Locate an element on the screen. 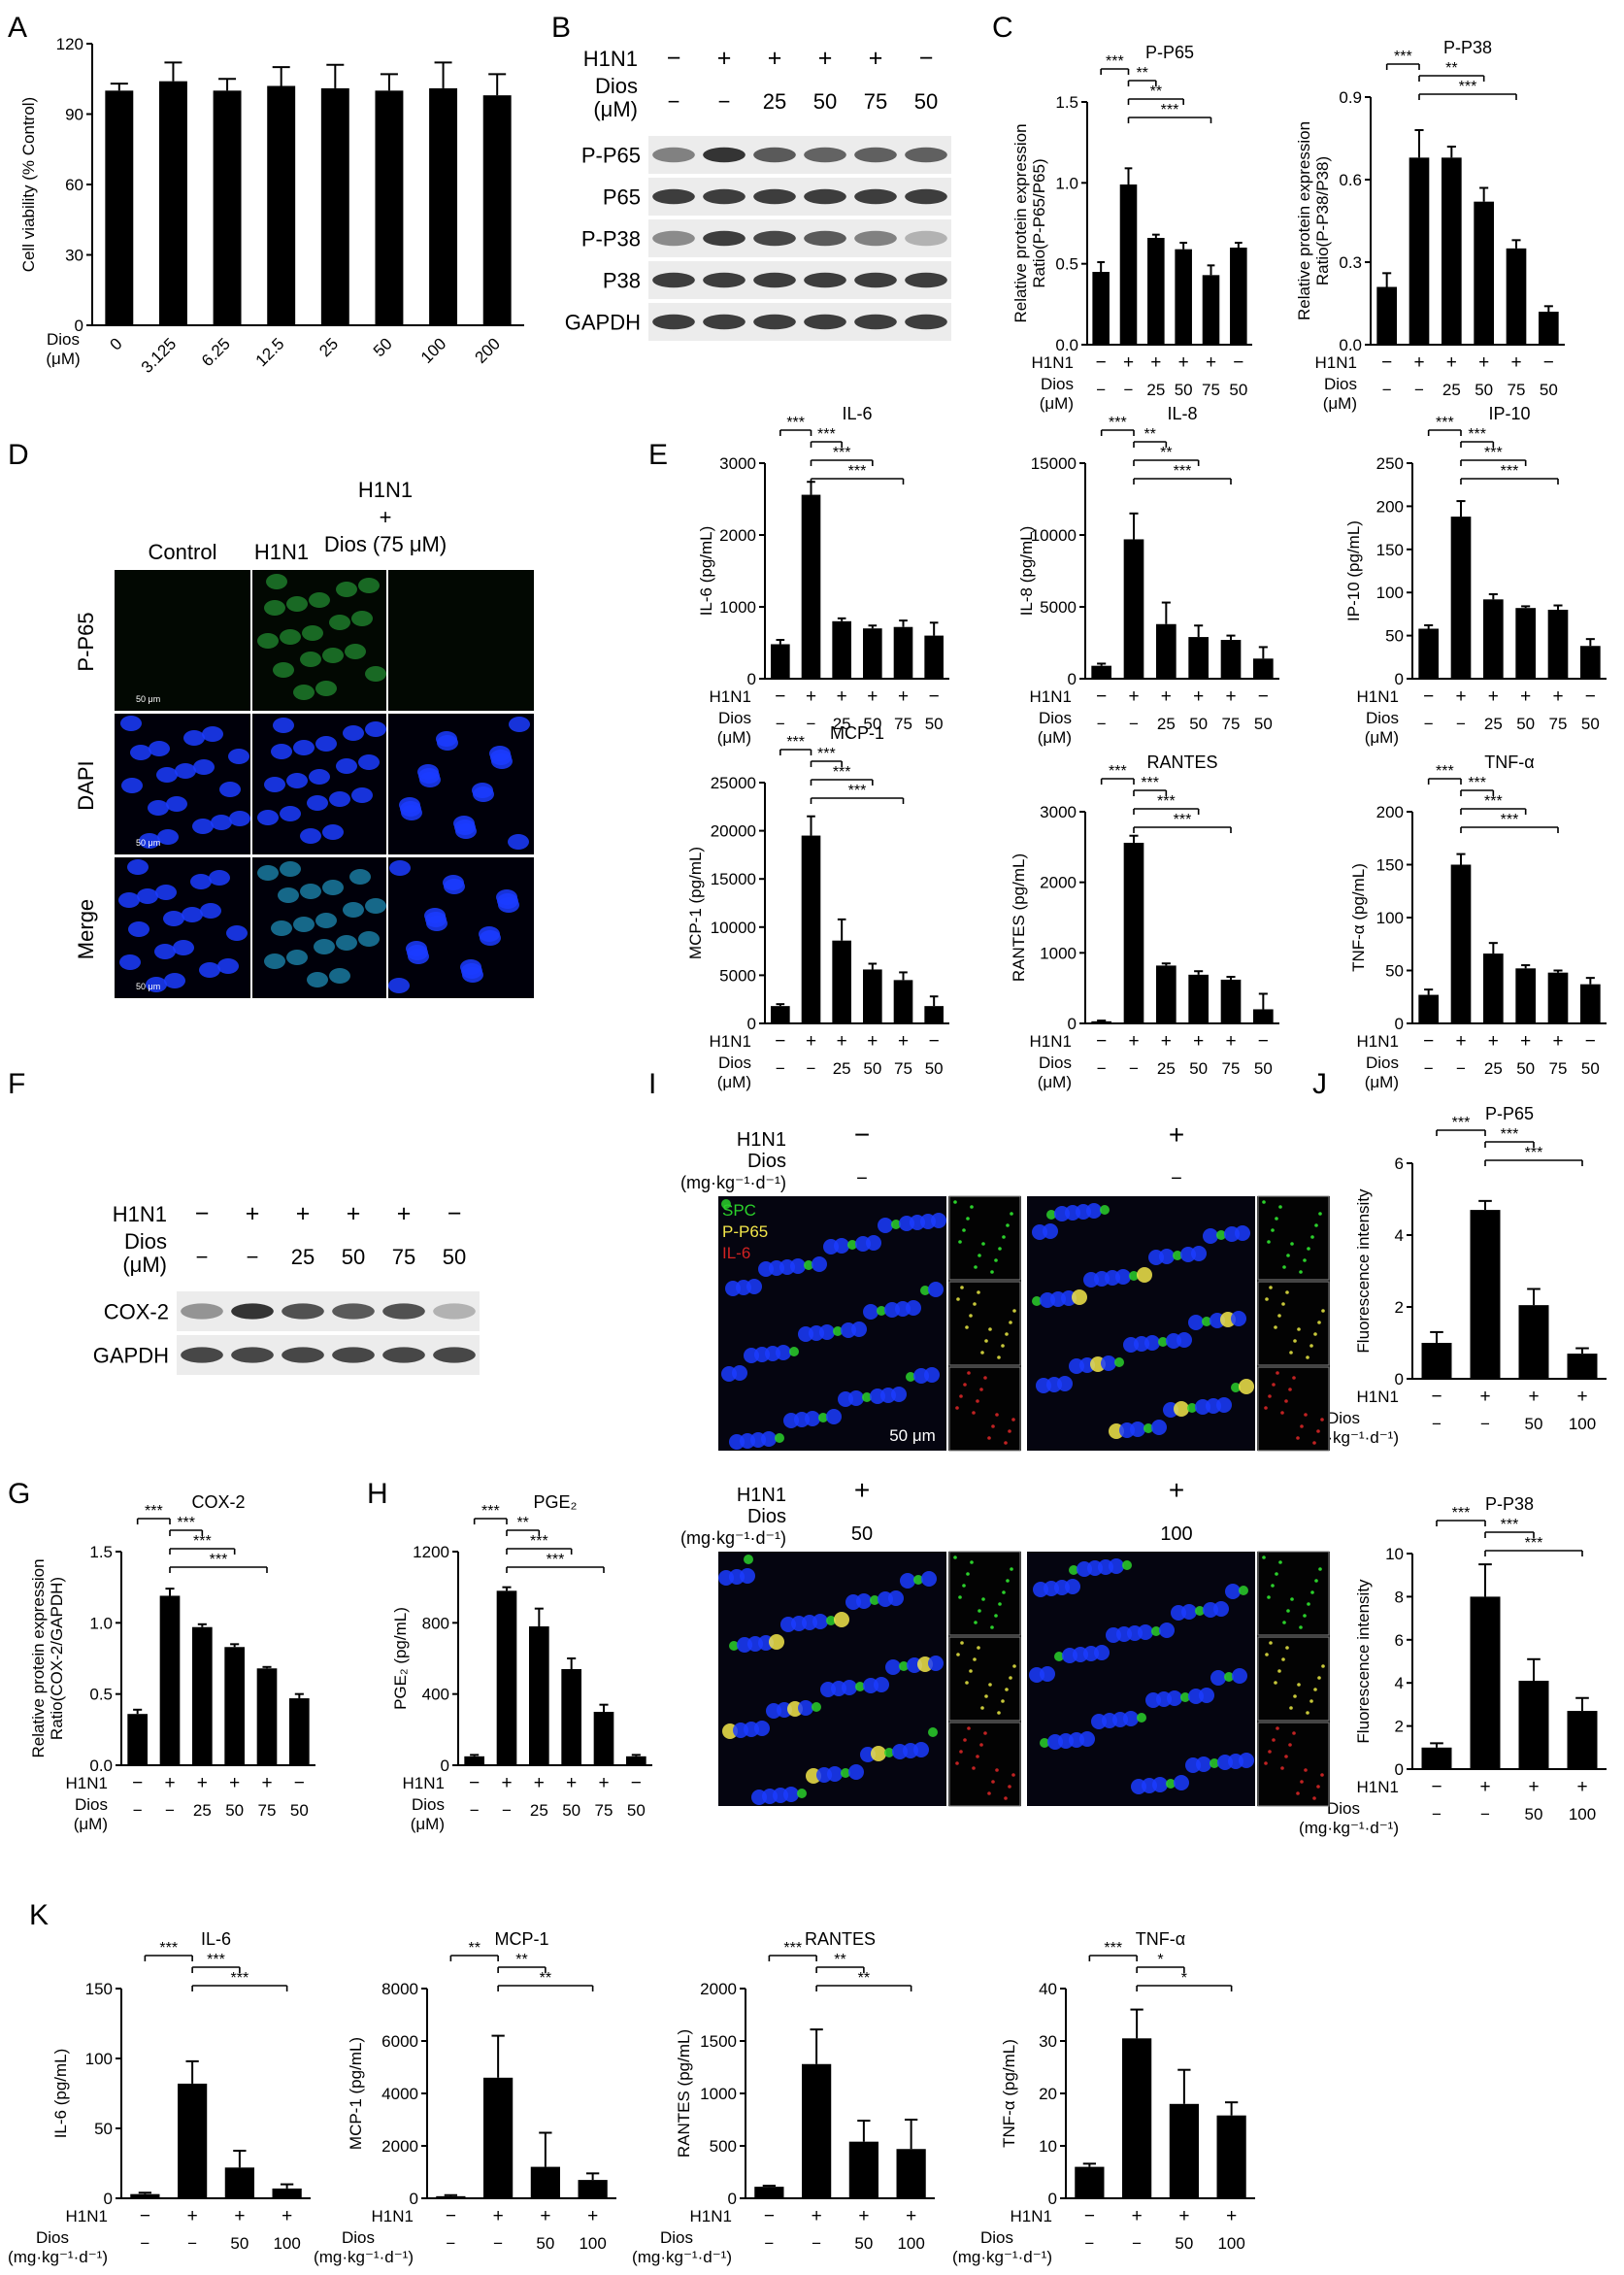 The width and height of the screenshot is (1624, 2275). chart-title: P-P38 is located at coordinates (1467, 48).